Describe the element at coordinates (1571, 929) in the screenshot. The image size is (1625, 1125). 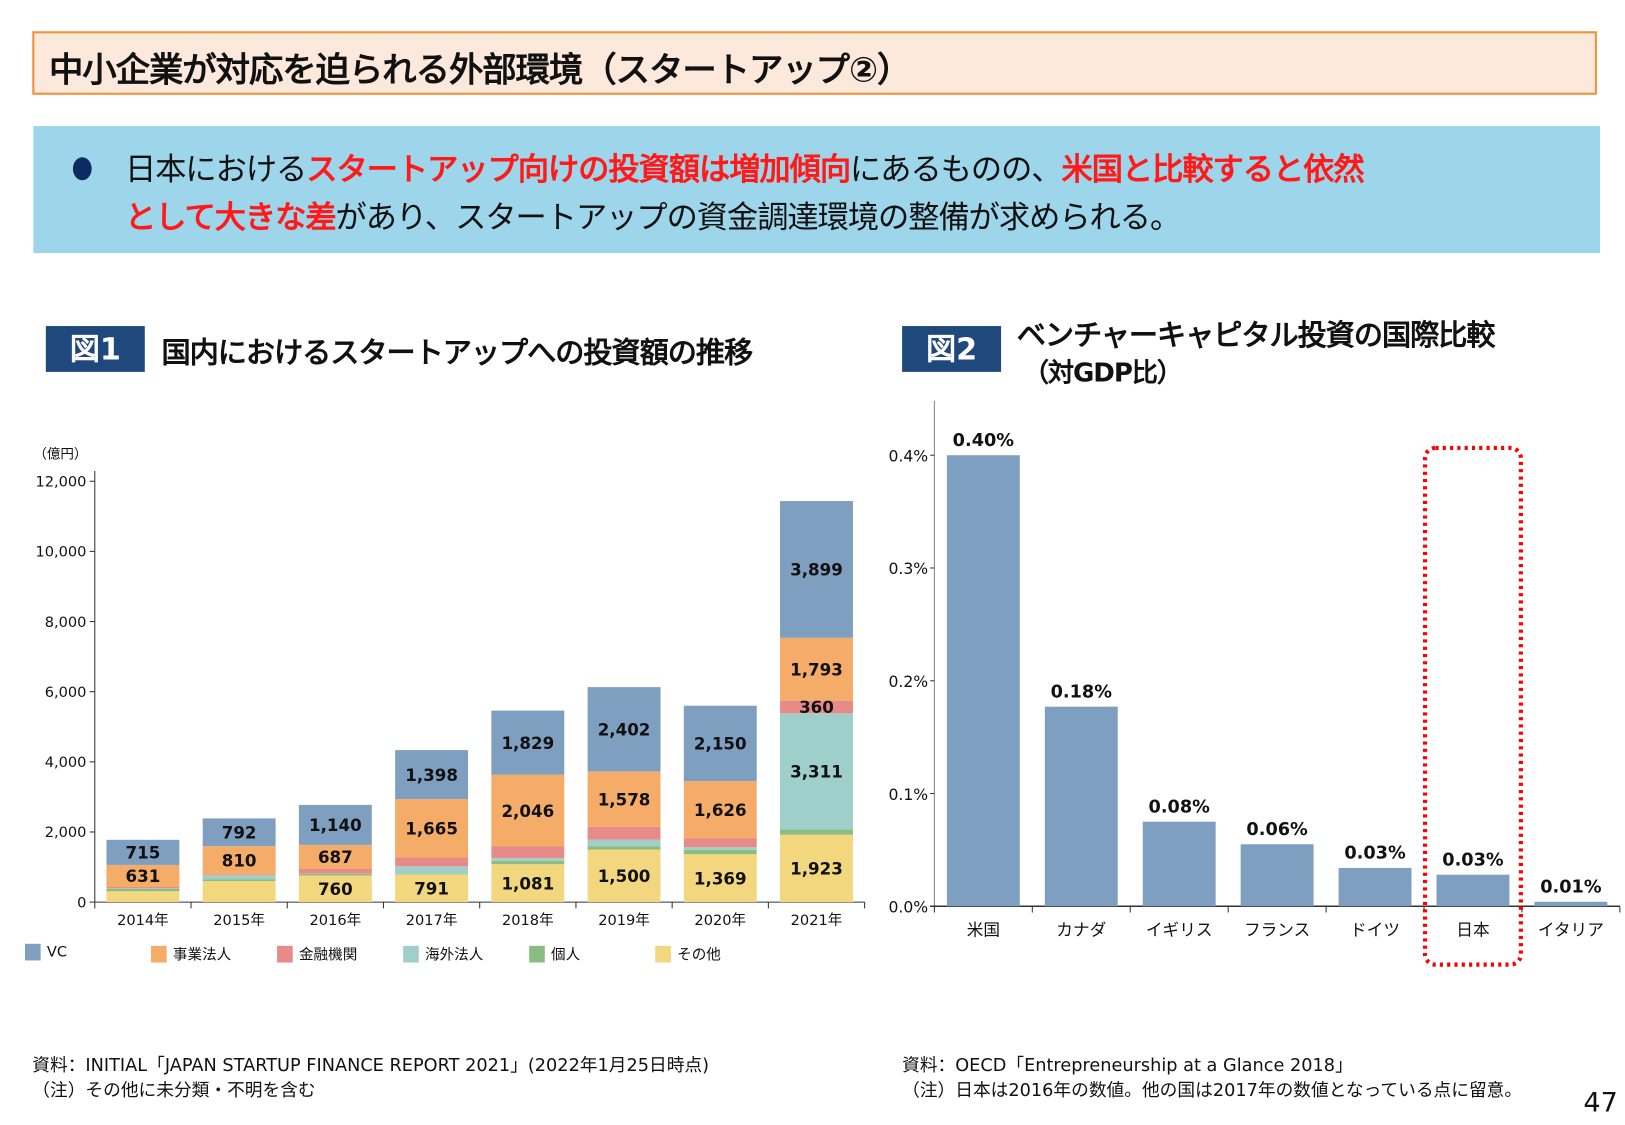
I see `x-tick-label: イタリア` at that location.